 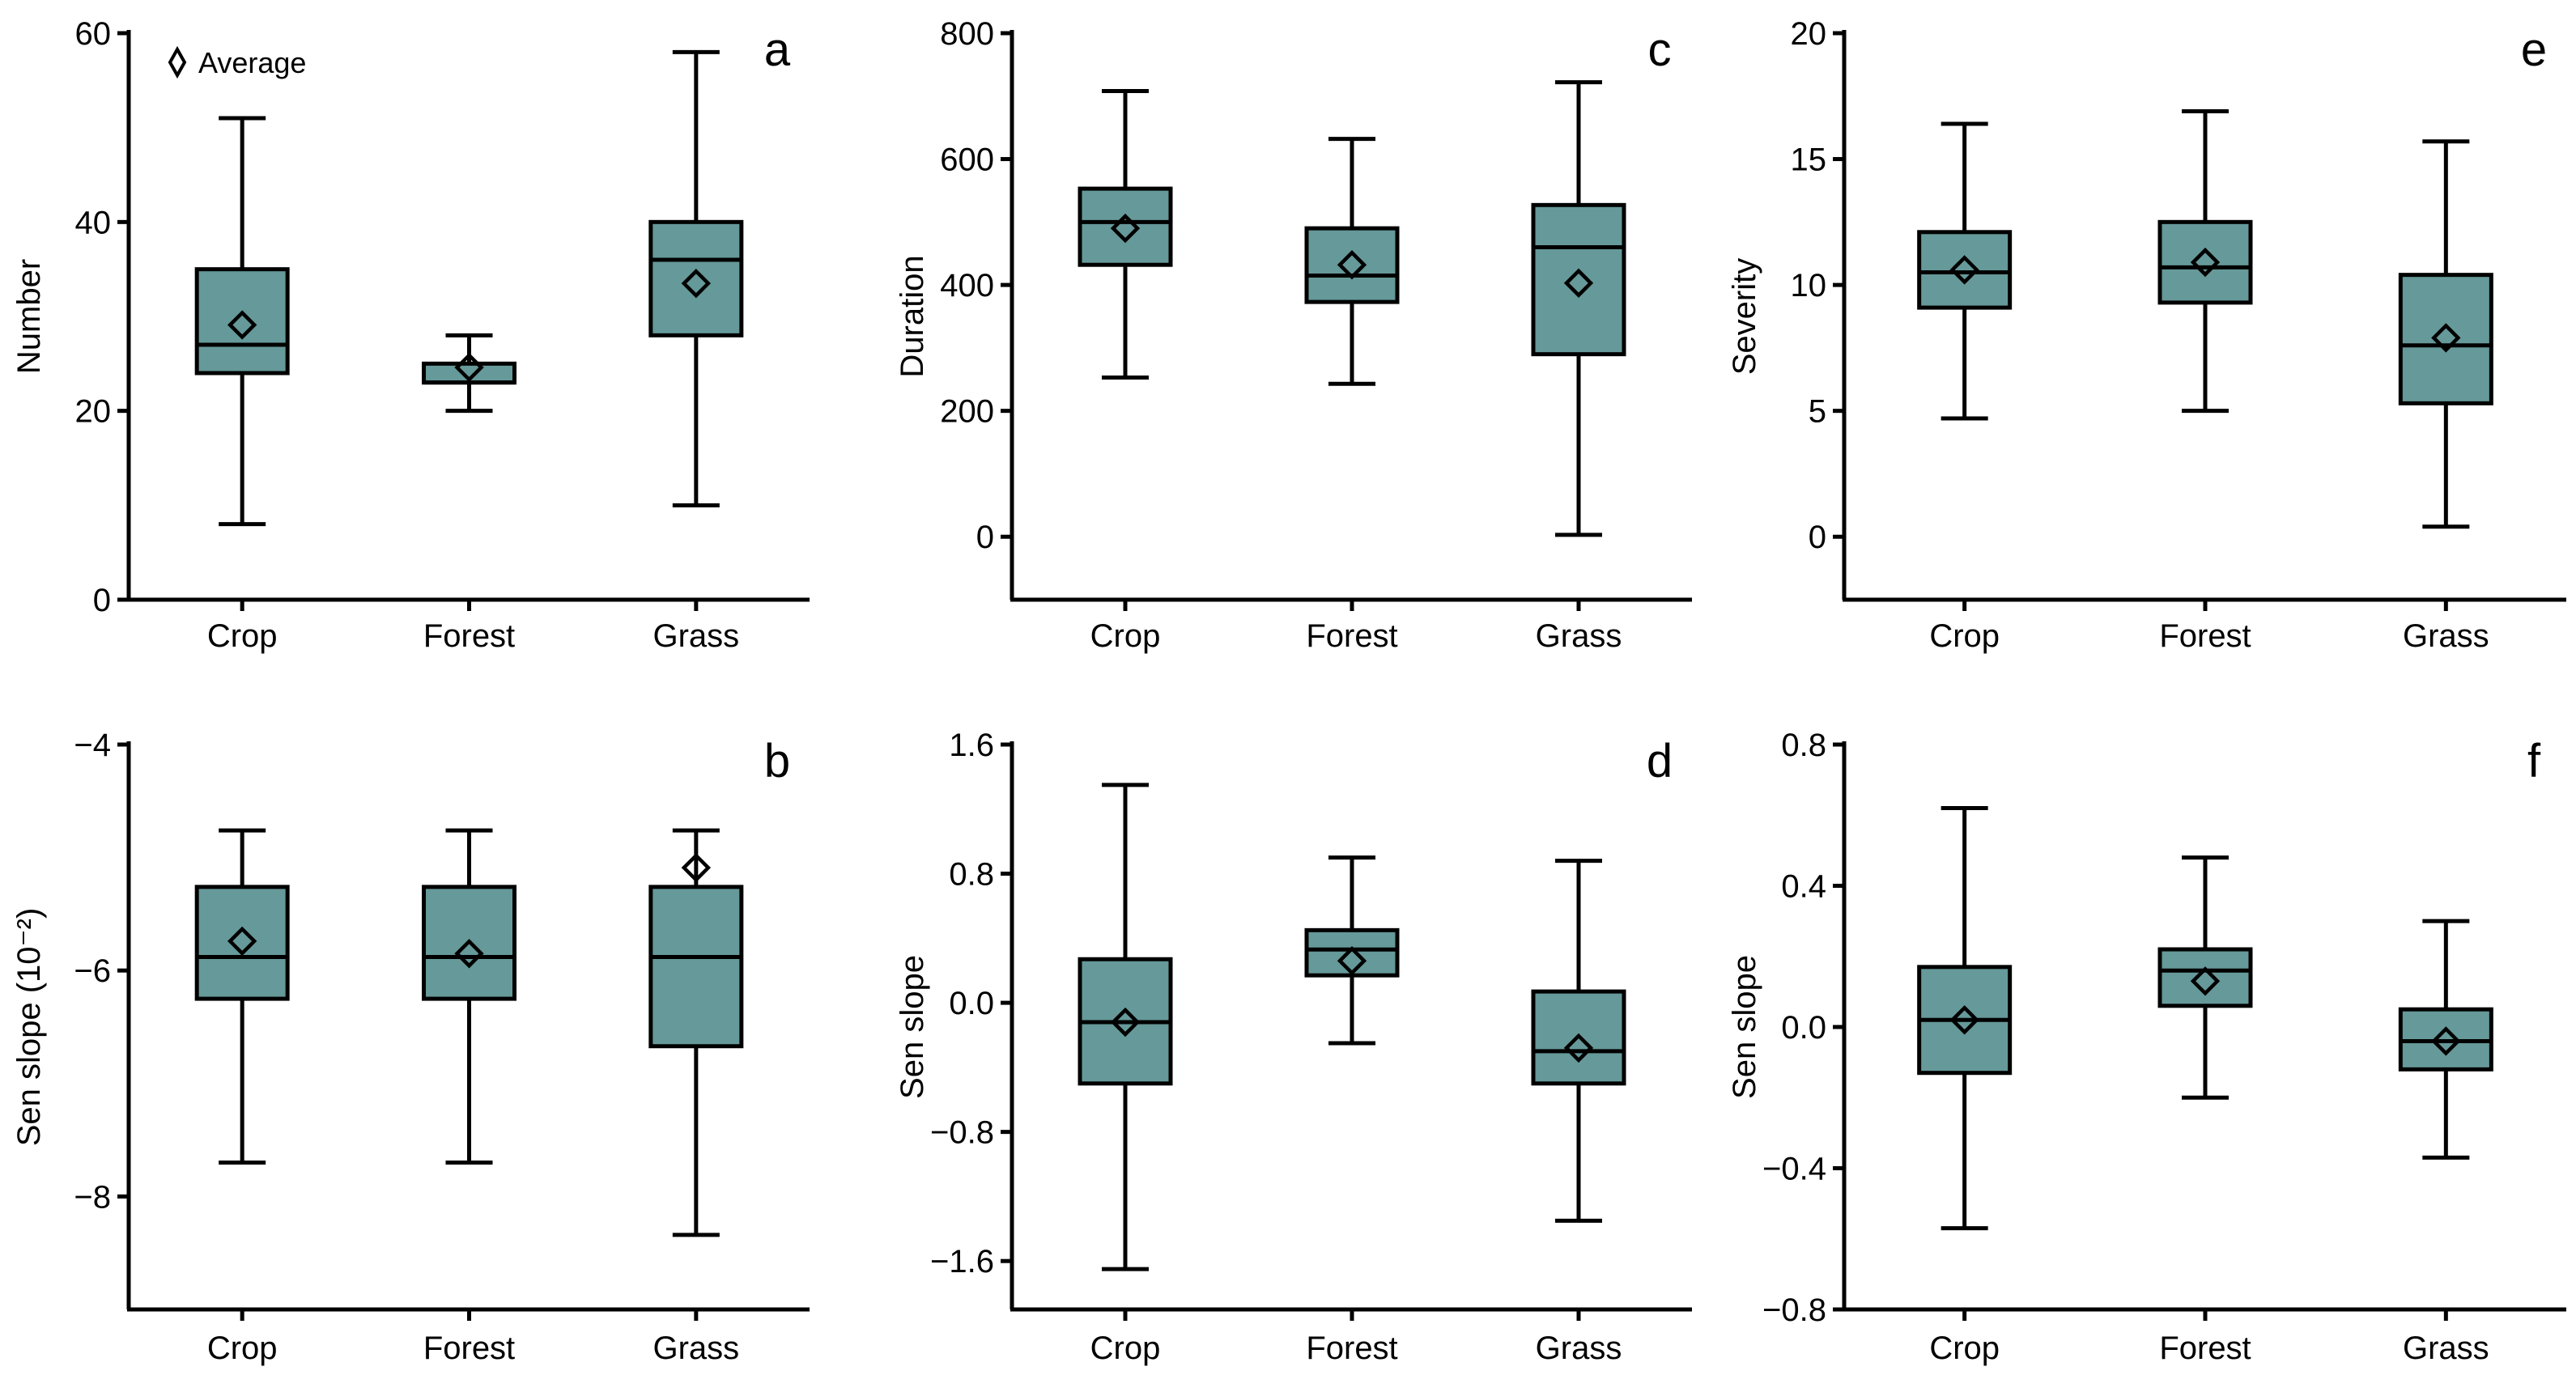 What do you see at coordinates (1660, 761) in the screenshot?
I see `panel-label: d` at bounding box center [1660, 761].